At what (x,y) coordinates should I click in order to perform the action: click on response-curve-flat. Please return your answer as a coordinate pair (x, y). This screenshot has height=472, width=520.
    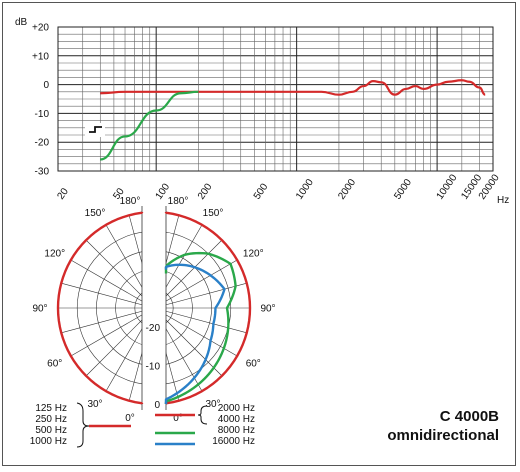
    Looking at the image, I should click on (293, 87).